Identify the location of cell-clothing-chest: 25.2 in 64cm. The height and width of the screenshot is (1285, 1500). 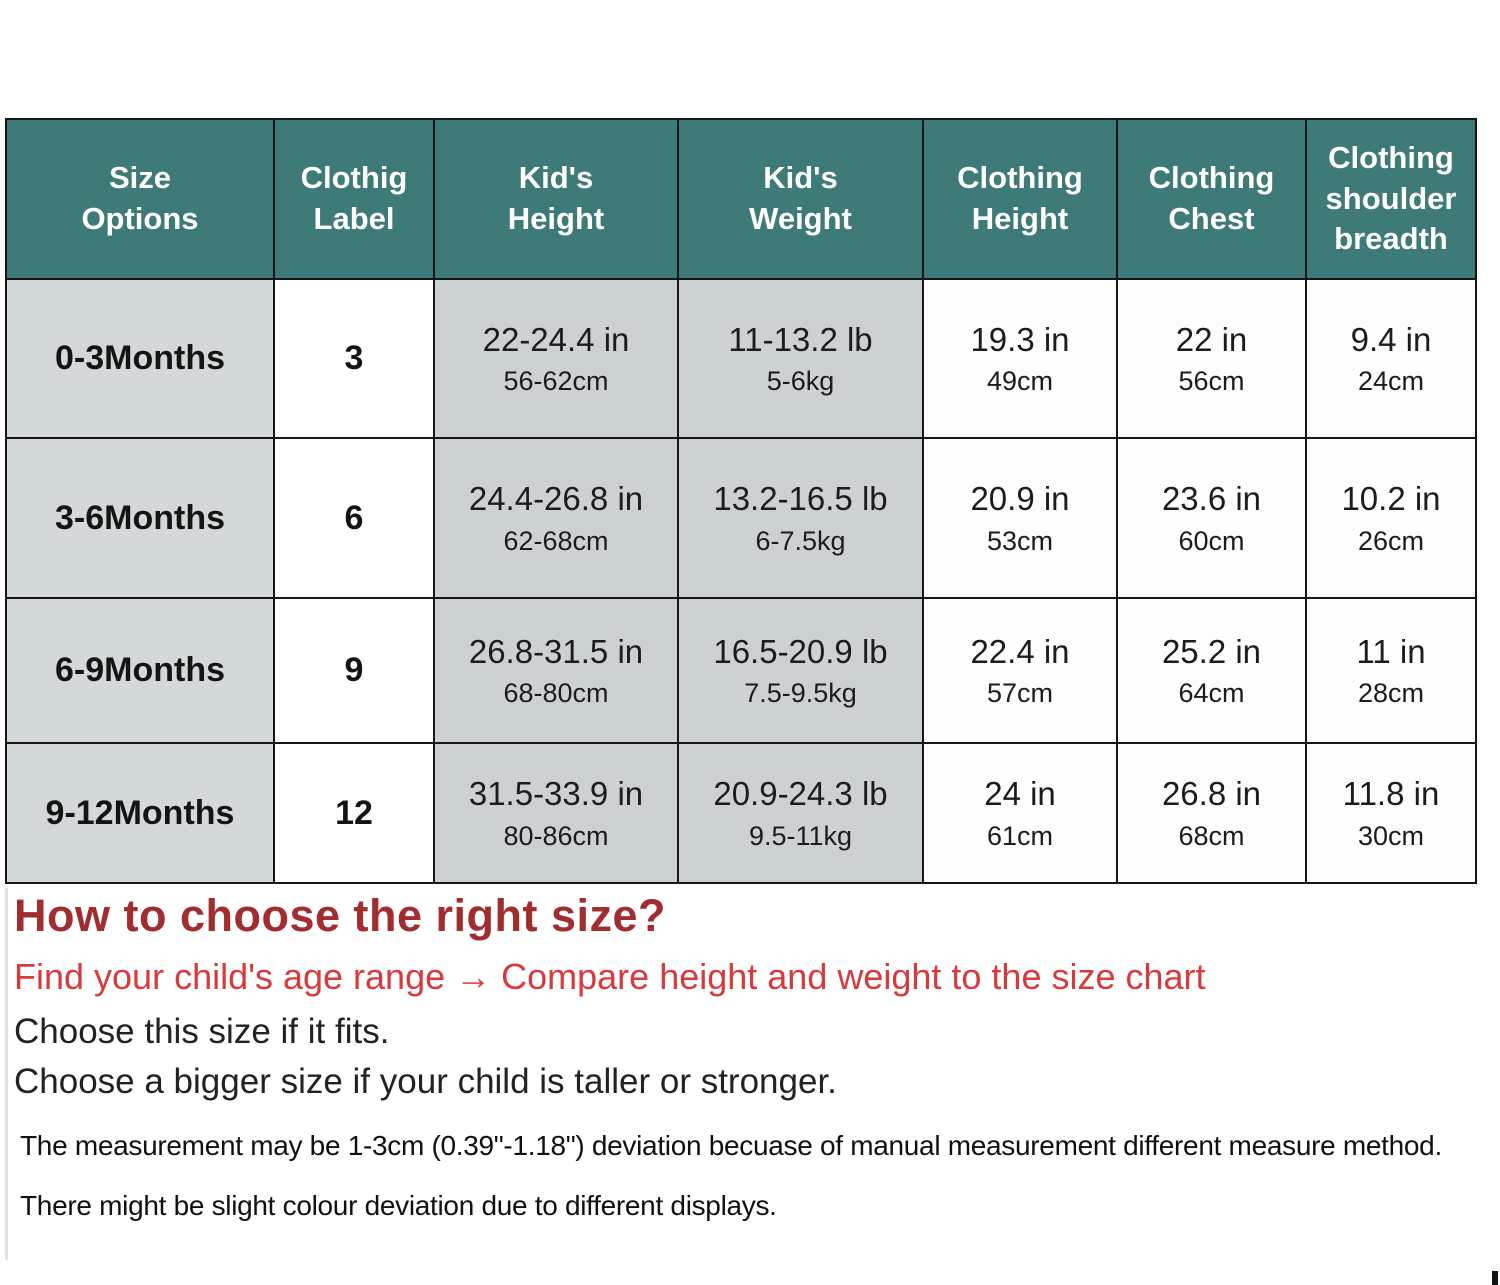
(1211, 670).